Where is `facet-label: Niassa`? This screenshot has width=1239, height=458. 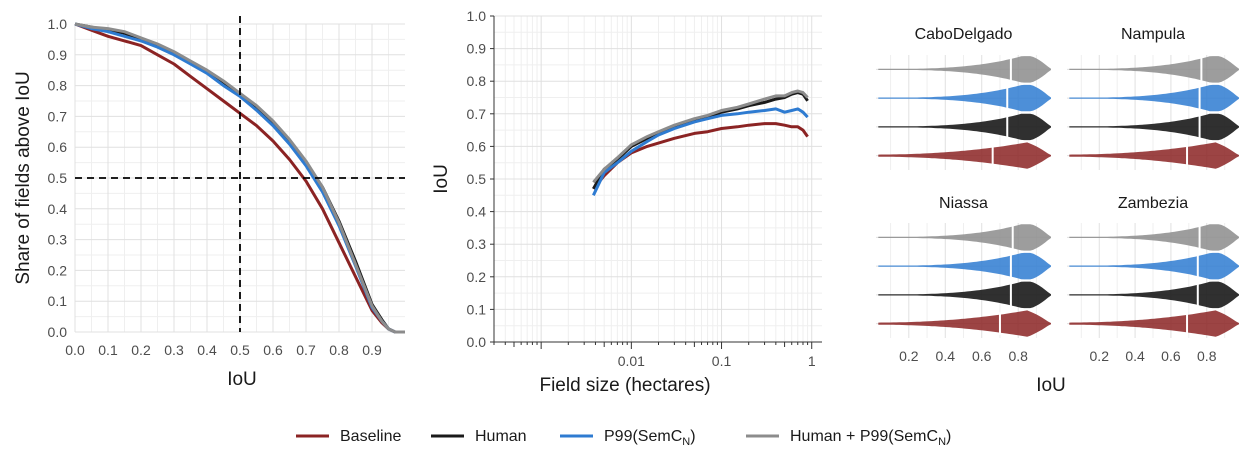 facet-label: Niassa is located at coordinates (963, 203).